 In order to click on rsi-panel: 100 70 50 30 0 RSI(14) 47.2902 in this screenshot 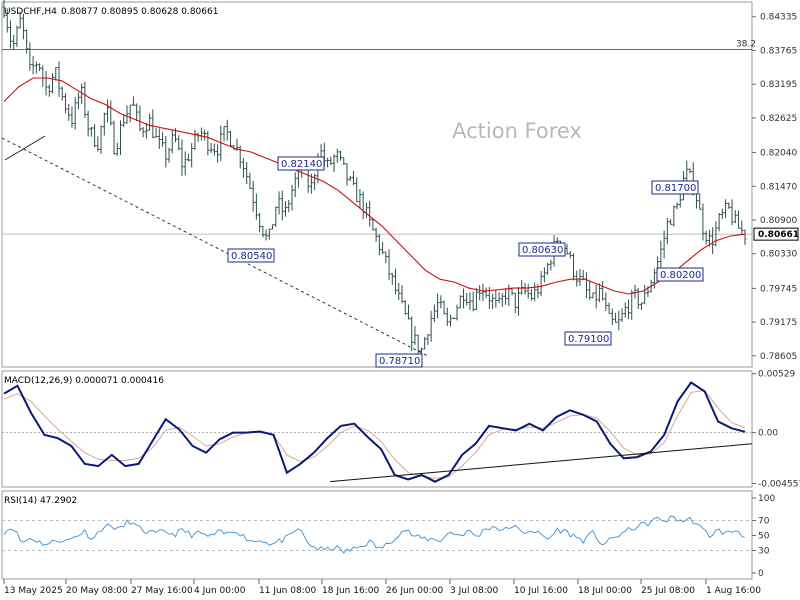, I will do `click(388, 535)`.